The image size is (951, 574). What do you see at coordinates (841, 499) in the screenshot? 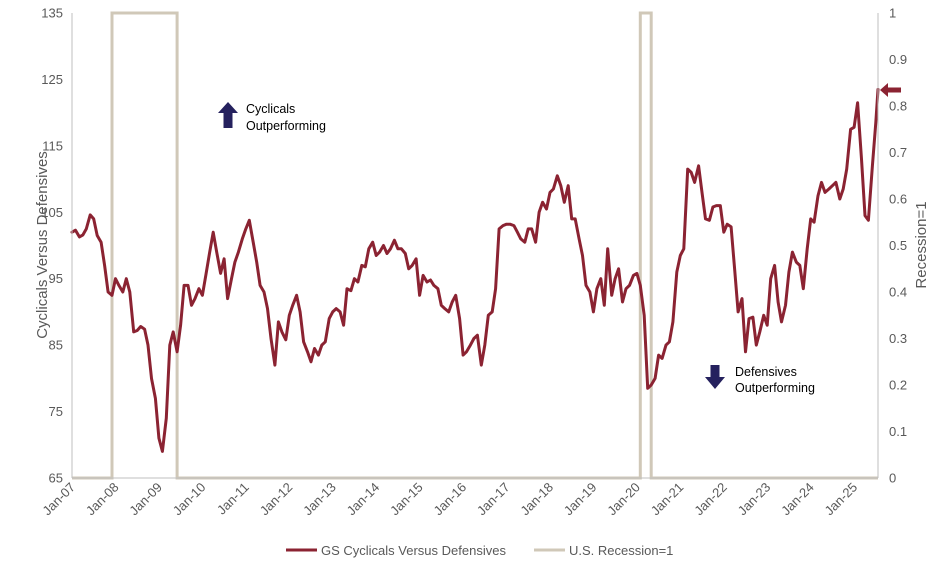
I see `x-tick-label: Jan-25` at bounding box center [841, 499].